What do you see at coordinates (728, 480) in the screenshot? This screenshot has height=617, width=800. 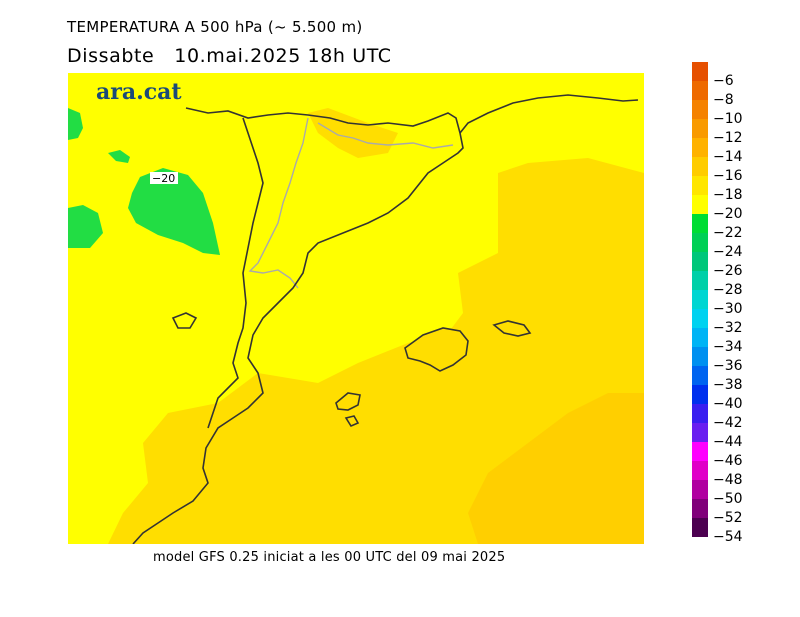 I see `legend-label: −48` at bounding box center [728, 480].